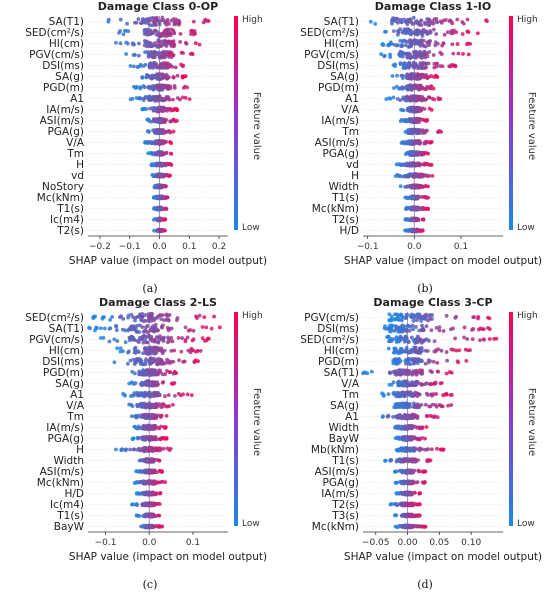  What do you see at coordinates (527, 20) in the screenshot?
I see `colorbar-high-label: High` at bounding box center [527, 20].